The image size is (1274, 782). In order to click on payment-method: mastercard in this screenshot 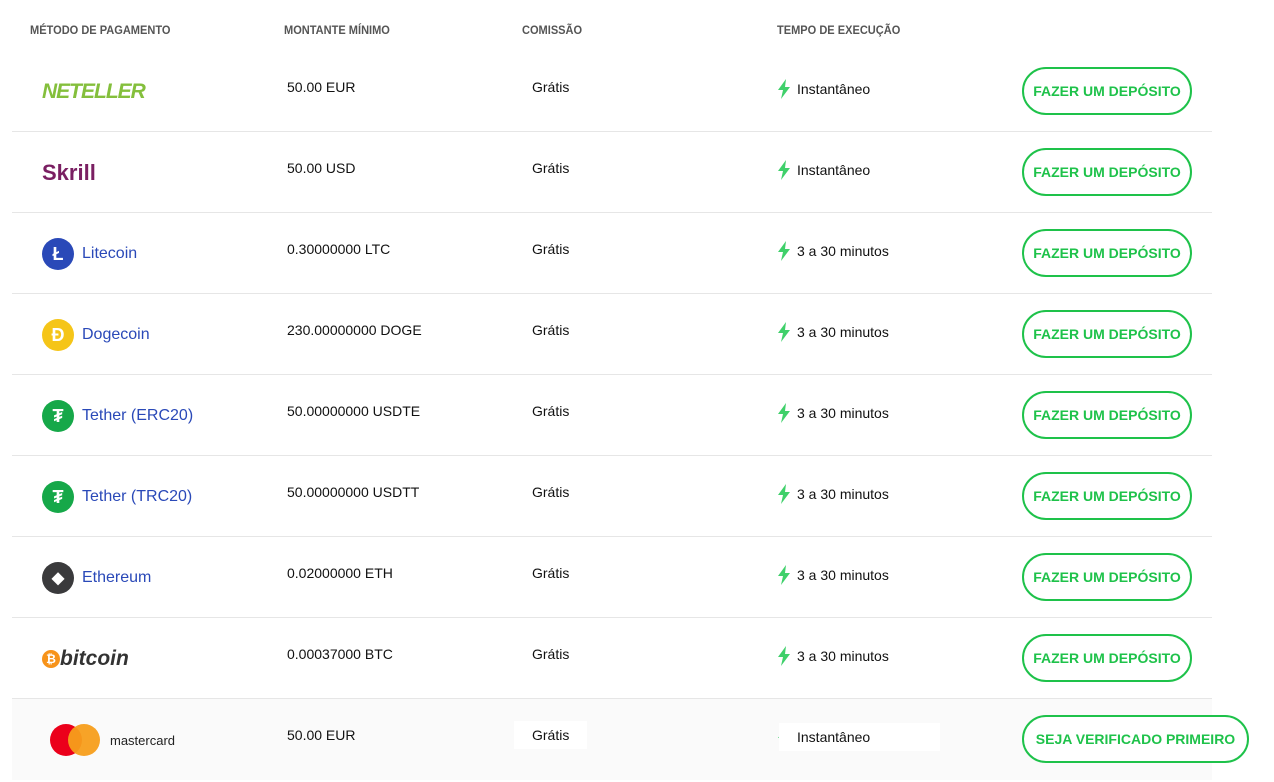, I will do `click(108, 740)`.